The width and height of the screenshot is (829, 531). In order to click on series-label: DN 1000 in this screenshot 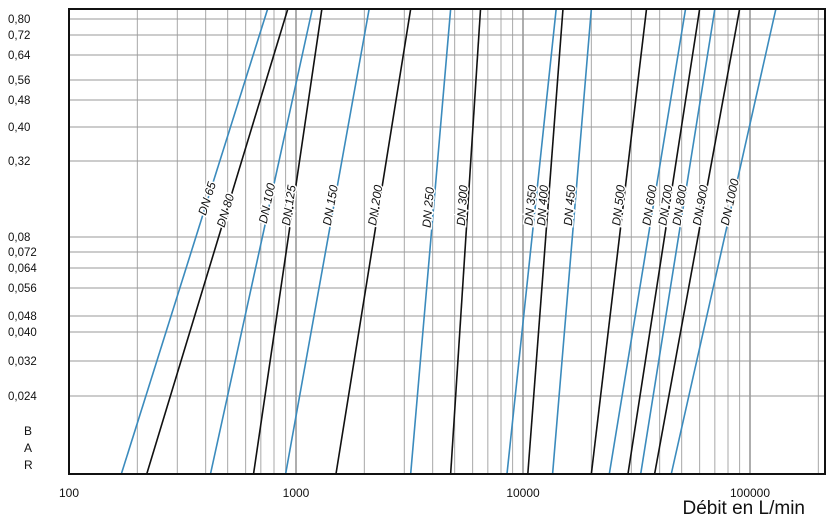, I will do `click(730, 202)`.